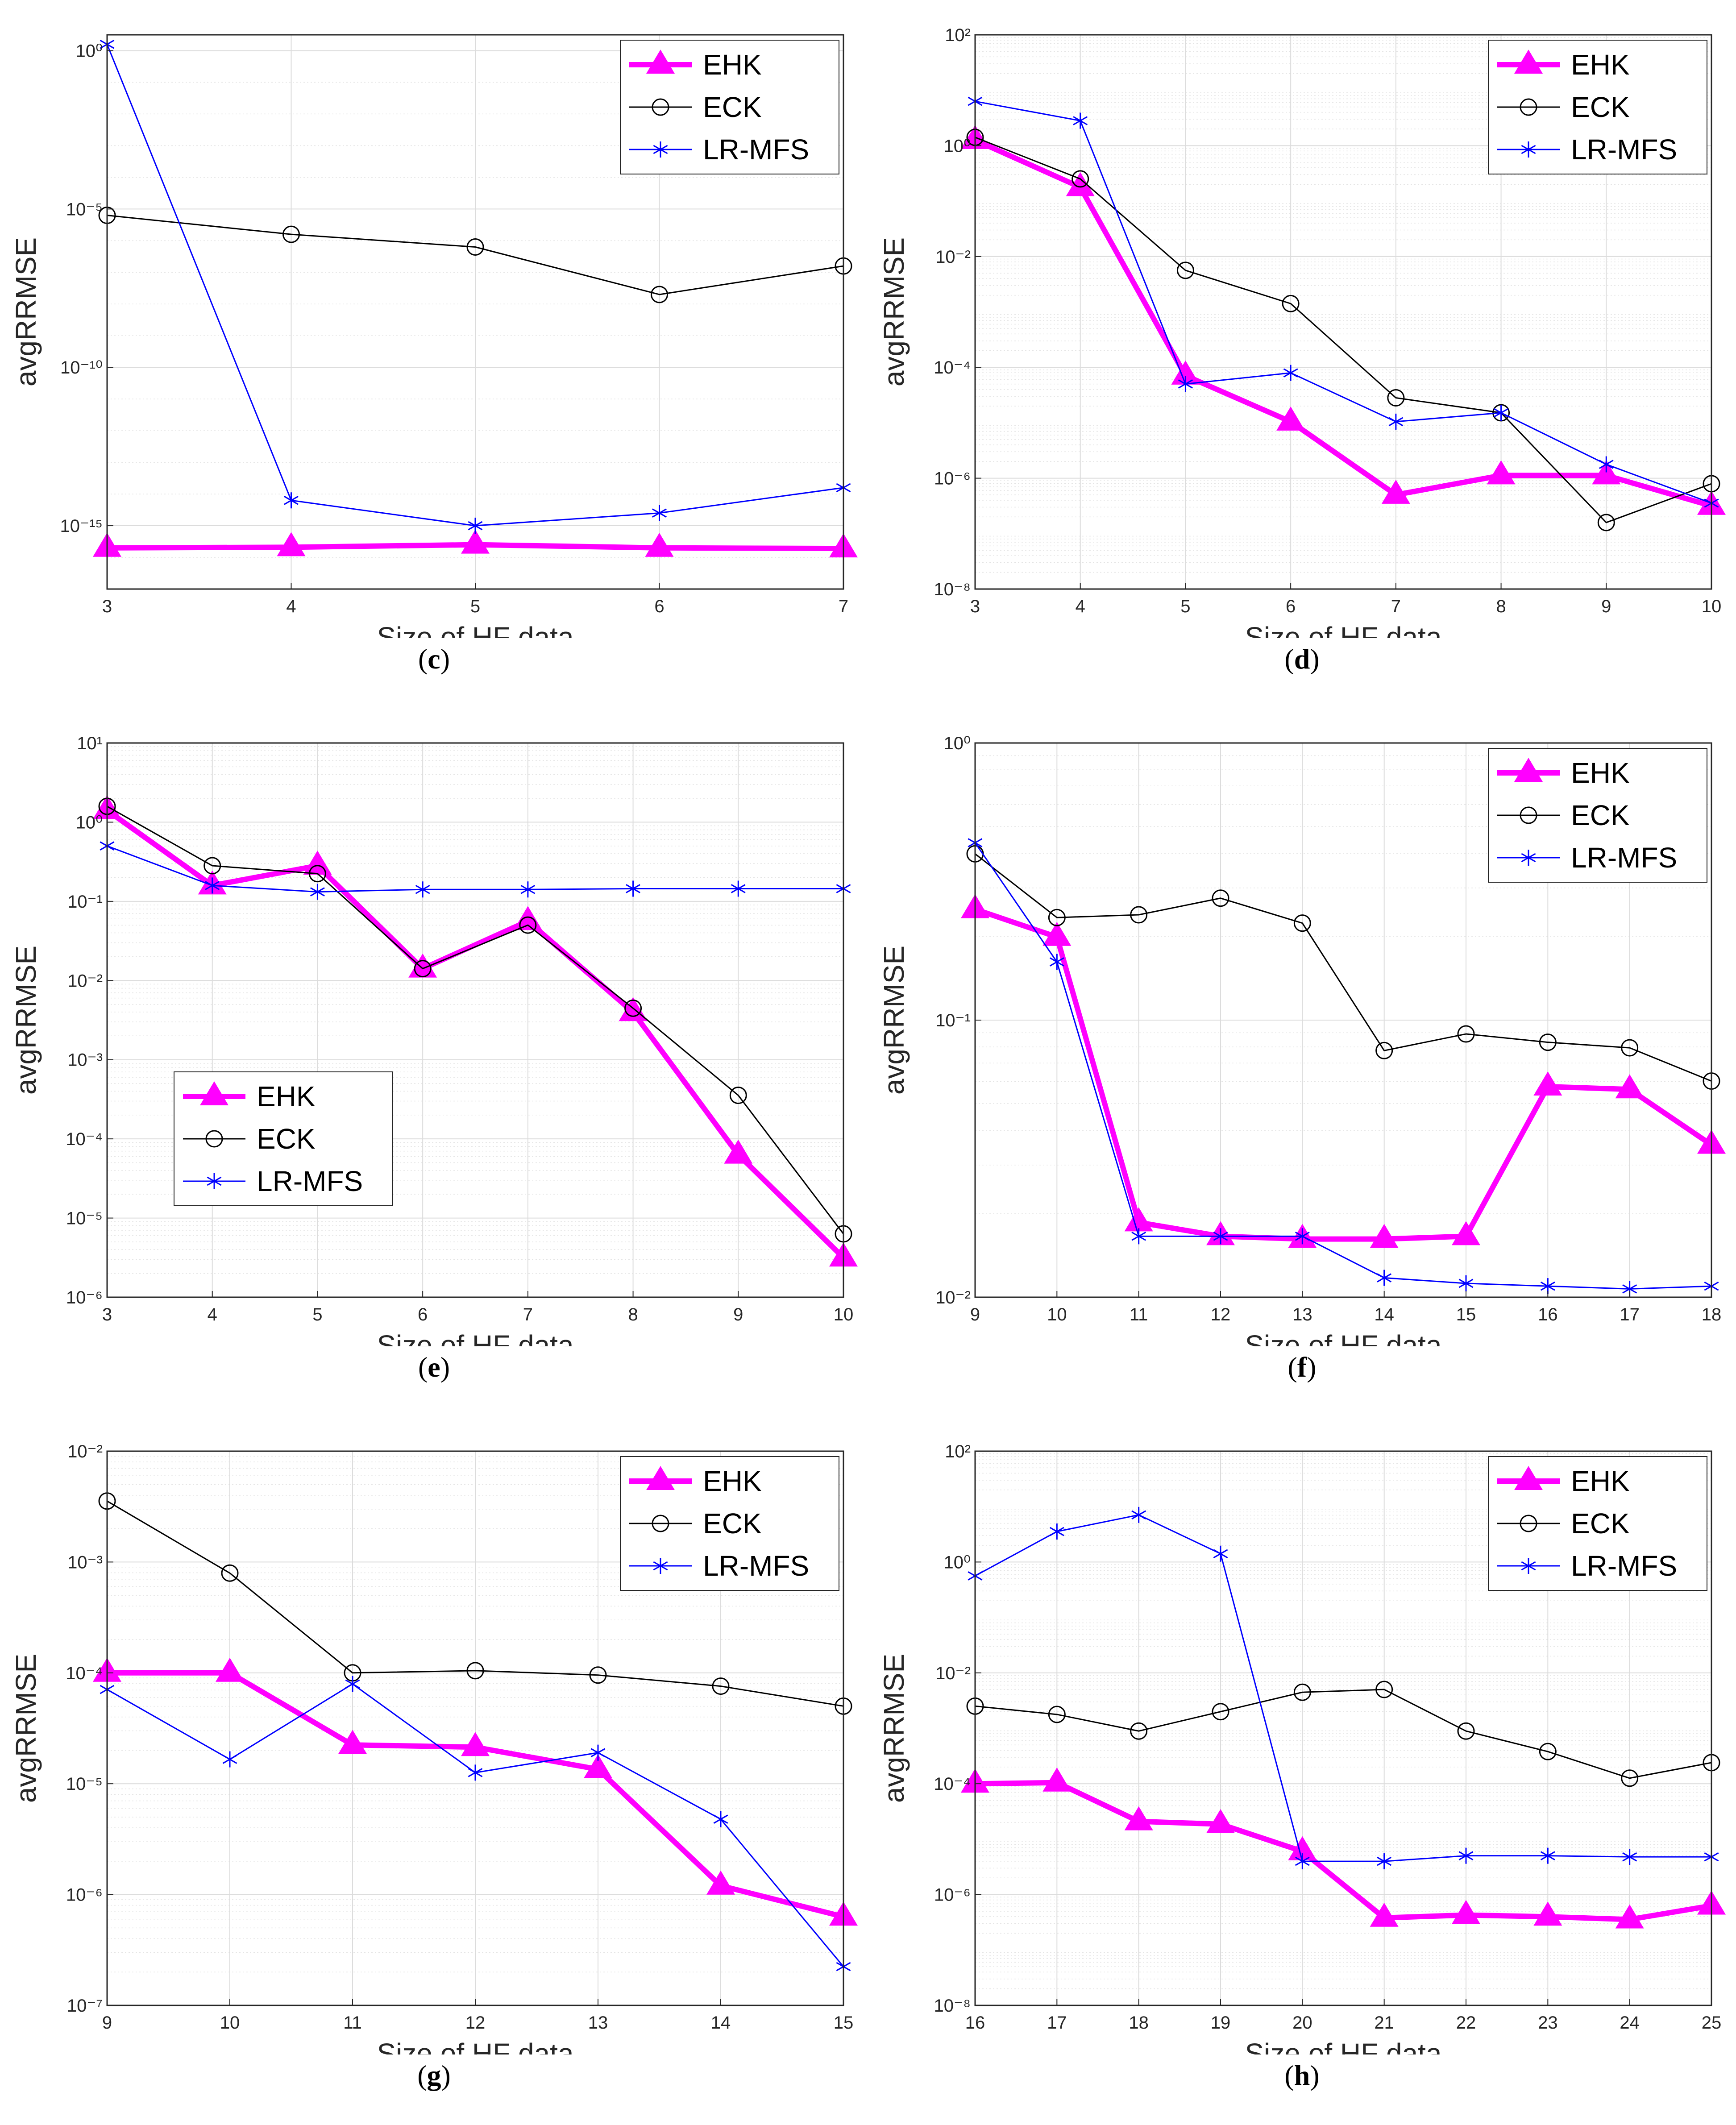  Describe the element at coordinates (756, 1566) in the screenshot. I see `legend-label-lr-mfs: LR-MFS` at that location.